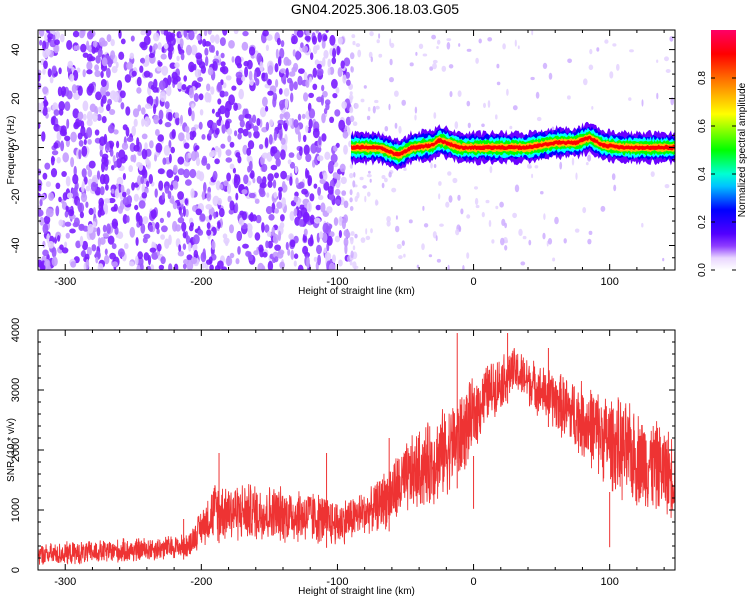 This screenshot has height=600, width=750. What do you see at coordinates (473, 582) in the screenshot?
I see `x-tick-label: 0` at bounding box center [473, 582].